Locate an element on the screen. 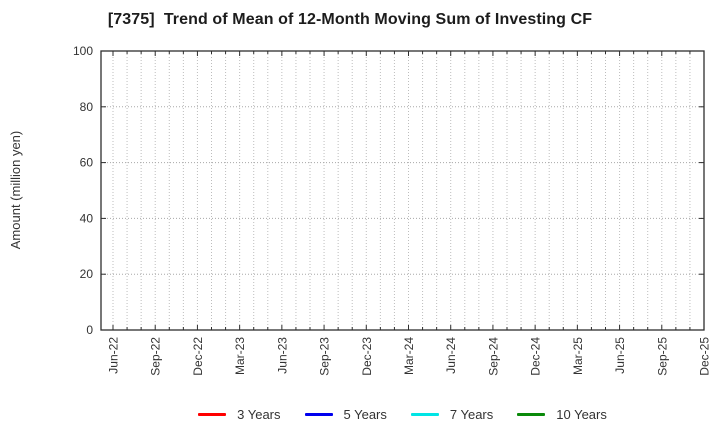  legend-item-7-years: 7 Years is located at coordinates (452, 414).